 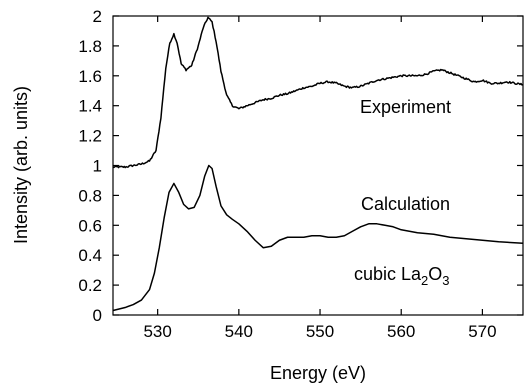 I want to click on y-tick-label: 1.8, so click(x=90, y=46).